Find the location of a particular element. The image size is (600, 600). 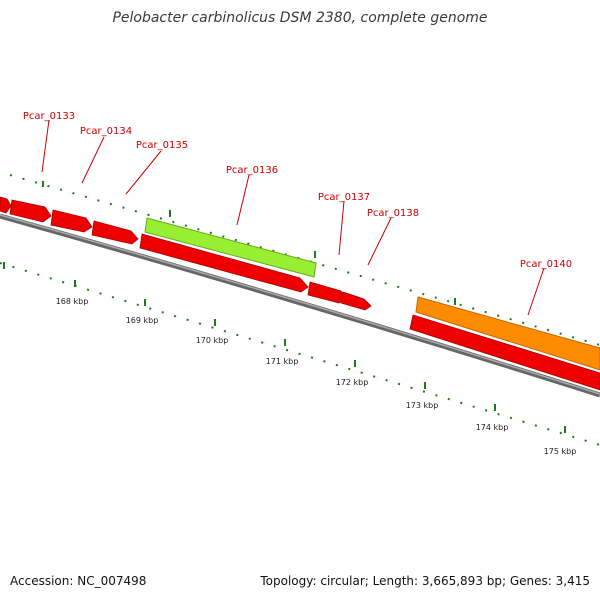

gene-label-pcar-0136: Pcar_0136 is located at coordinates (252, 170).